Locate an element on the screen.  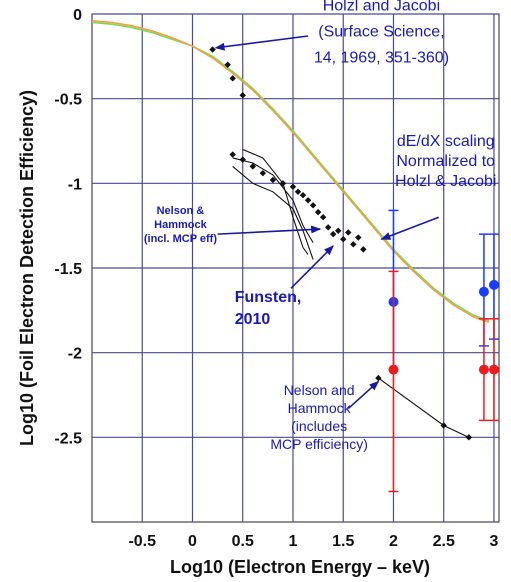
y-tick-labels: 0 -0.5 -1 -1.5 -2 -2.5 is located at coordinates (68, 227).